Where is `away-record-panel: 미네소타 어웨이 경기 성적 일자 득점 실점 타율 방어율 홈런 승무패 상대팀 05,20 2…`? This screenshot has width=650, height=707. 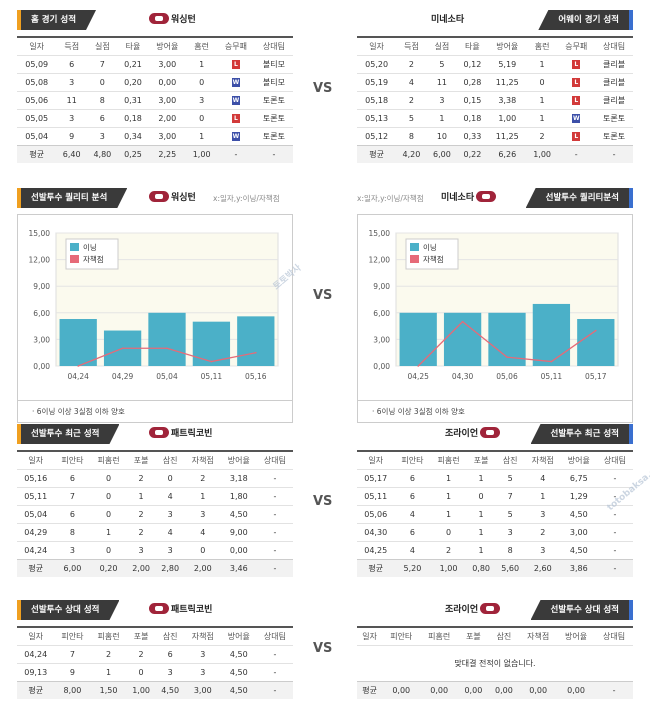
away-record-panel: 미네소타 어웨이 경기 성적 일자 득점 실점 타율 방어율 홈런 승무패 상대팀 05,20 2… is located at coordinates (495, 86).